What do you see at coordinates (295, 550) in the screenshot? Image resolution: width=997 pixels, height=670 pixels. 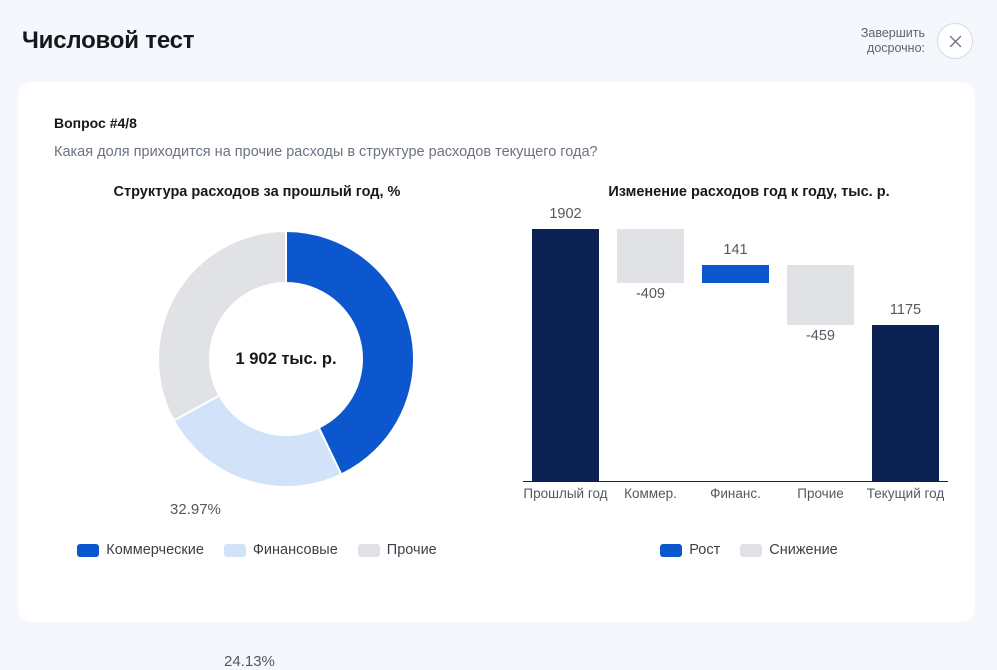 I see `legend-label: Финансовые` at bounding box center [295, 550].